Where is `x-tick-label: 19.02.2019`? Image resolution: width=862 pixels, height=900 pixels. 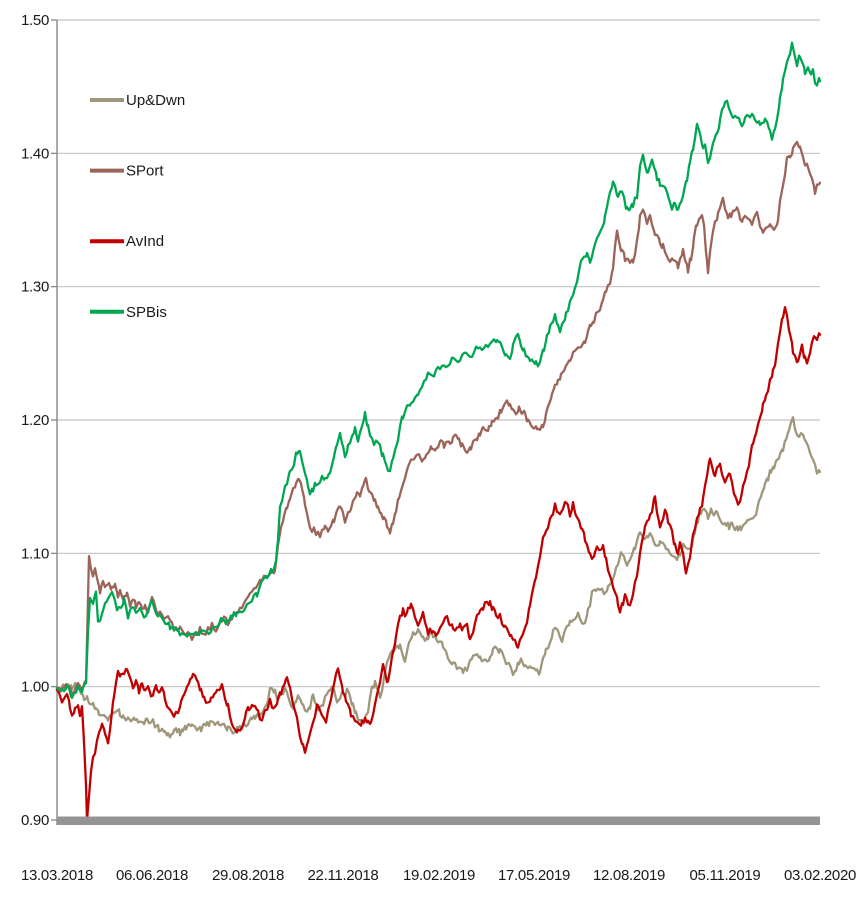
x-tick-label: 19.02.2019 is located at coordinates (439, 875).